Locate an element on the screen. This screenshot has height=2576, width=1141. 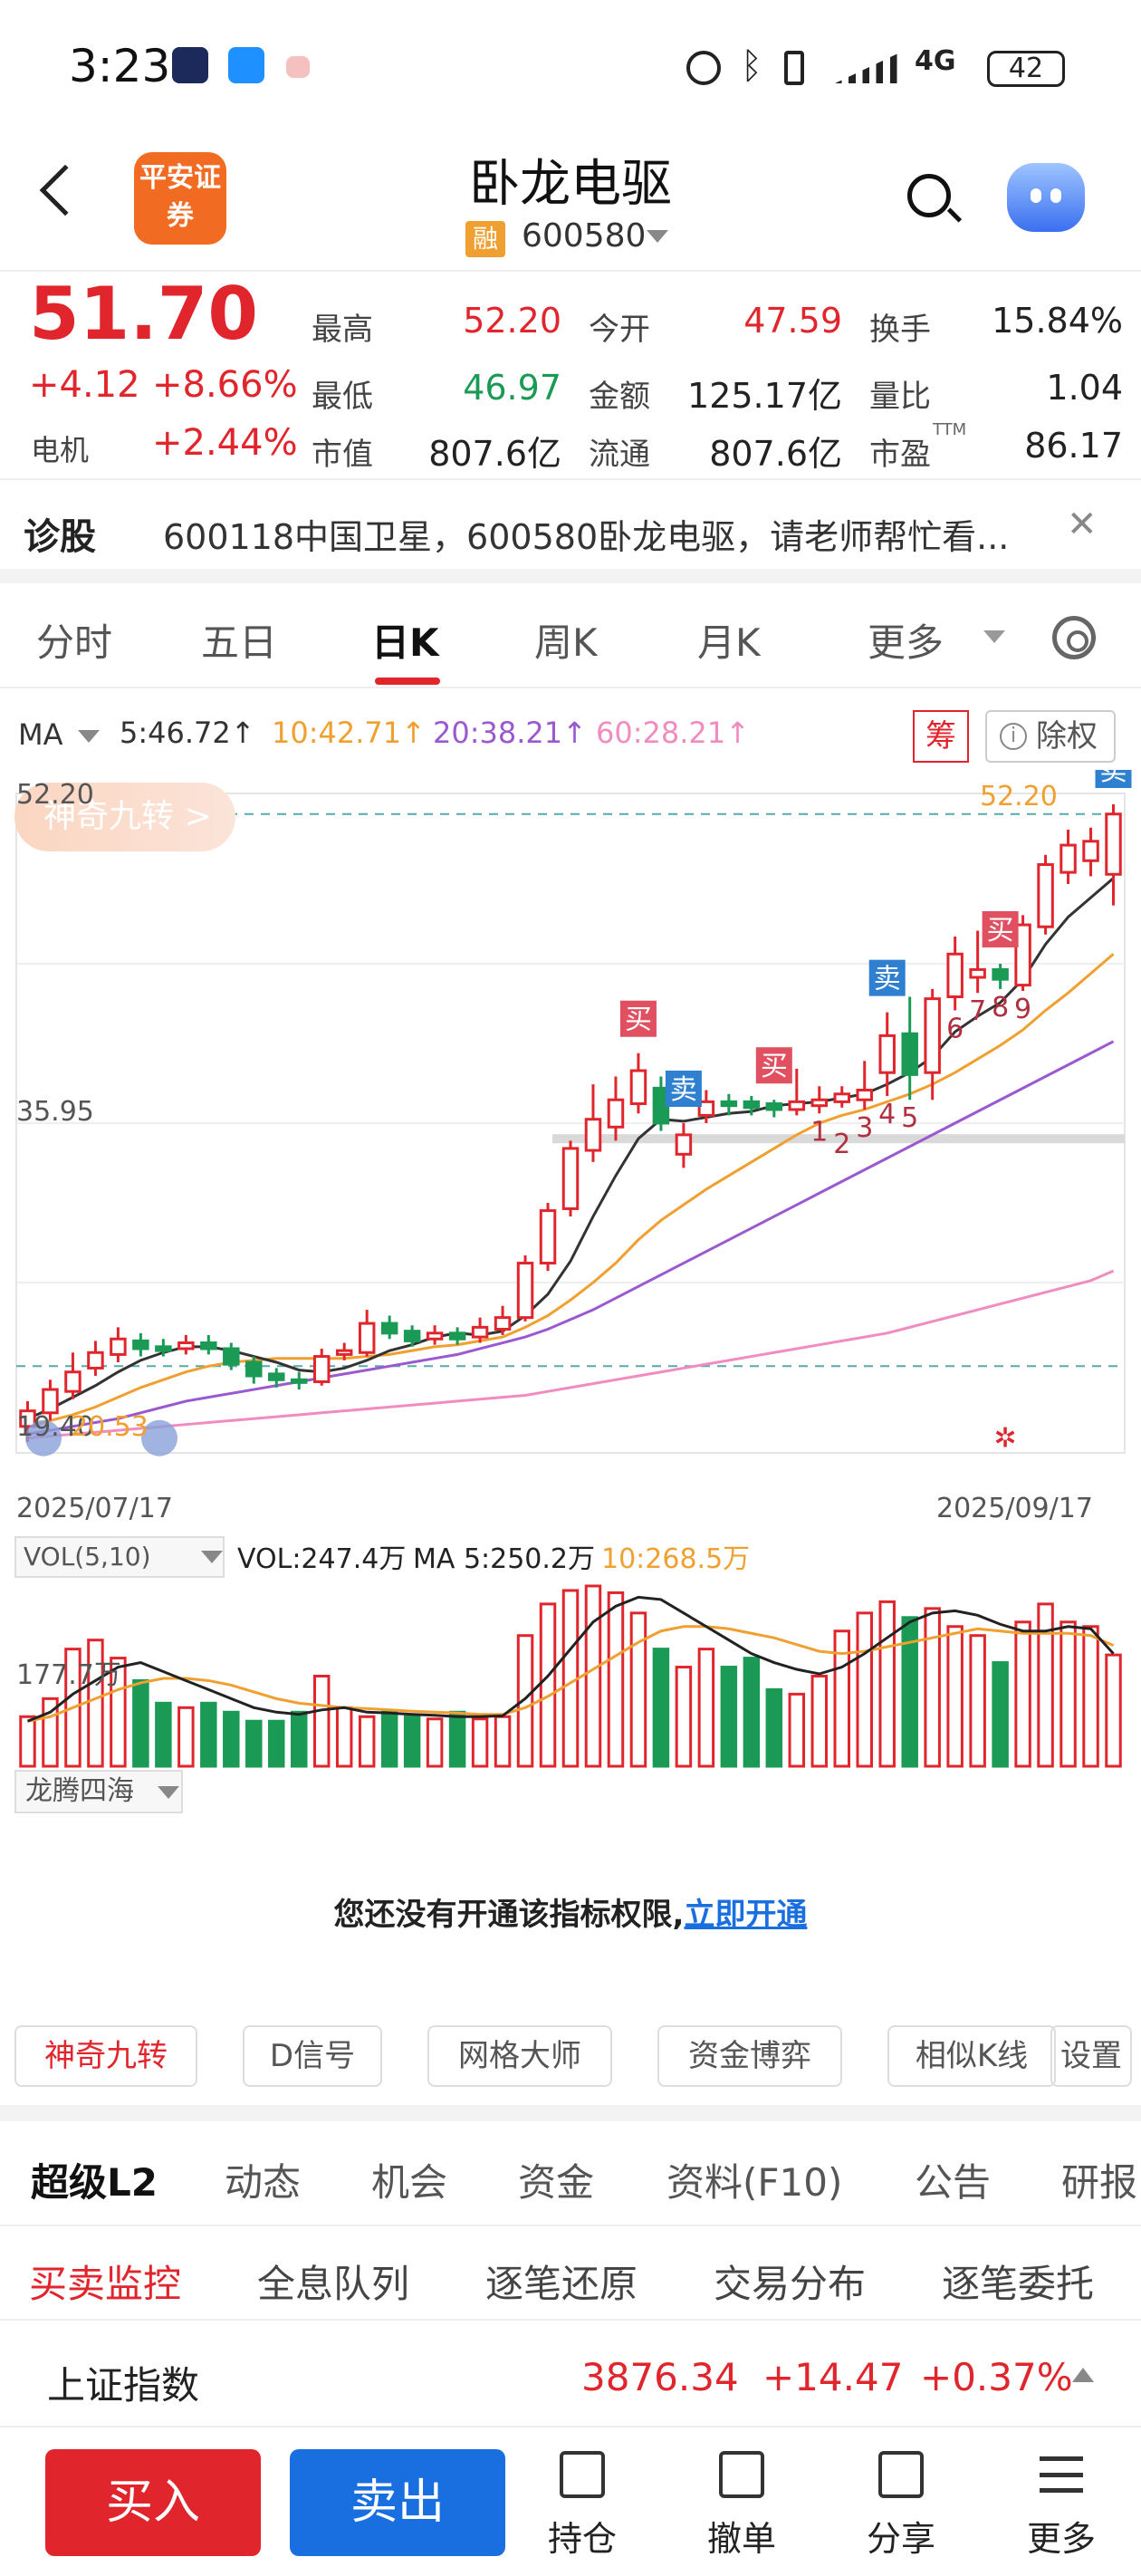
buy-button: 买入 is located at coordinates (153, 2502).